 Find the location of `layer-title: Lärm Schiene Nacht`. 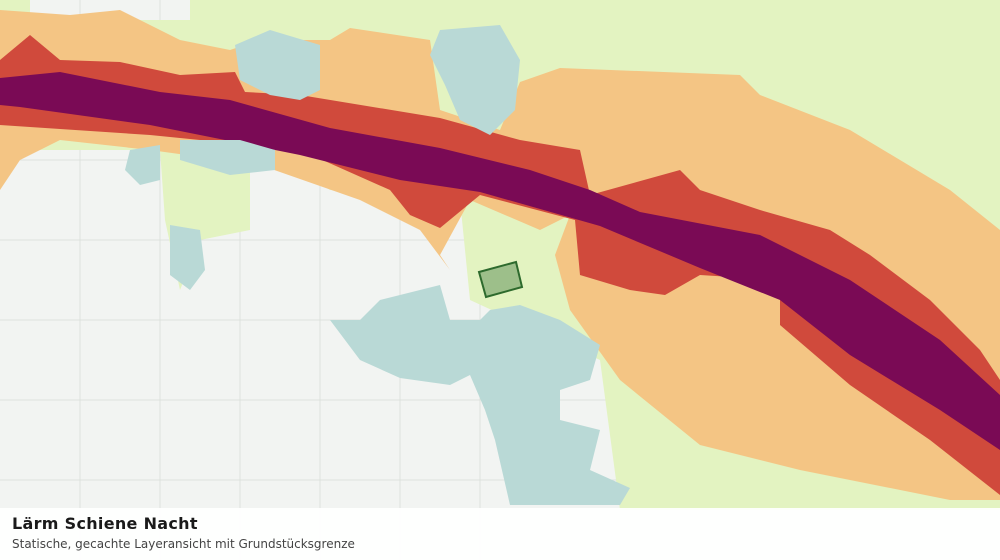

layer-title: Lärm Schiene Nacht is located at coordinates (105, 523).